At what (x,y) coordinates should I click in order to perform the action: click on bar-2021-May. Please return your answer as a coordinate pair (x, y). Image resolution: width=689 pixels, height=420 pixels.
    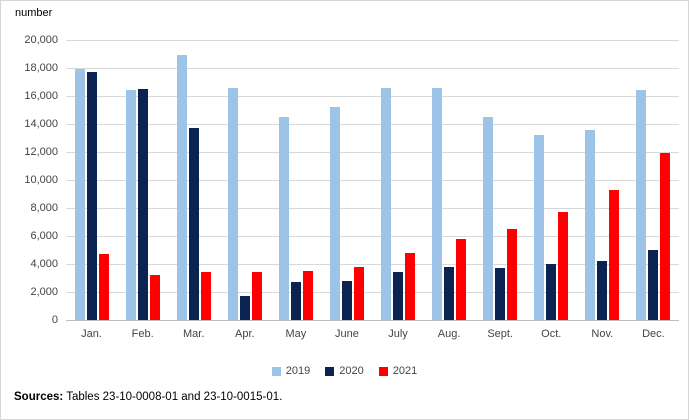
    Looking at the image, I should click on (307, 295).